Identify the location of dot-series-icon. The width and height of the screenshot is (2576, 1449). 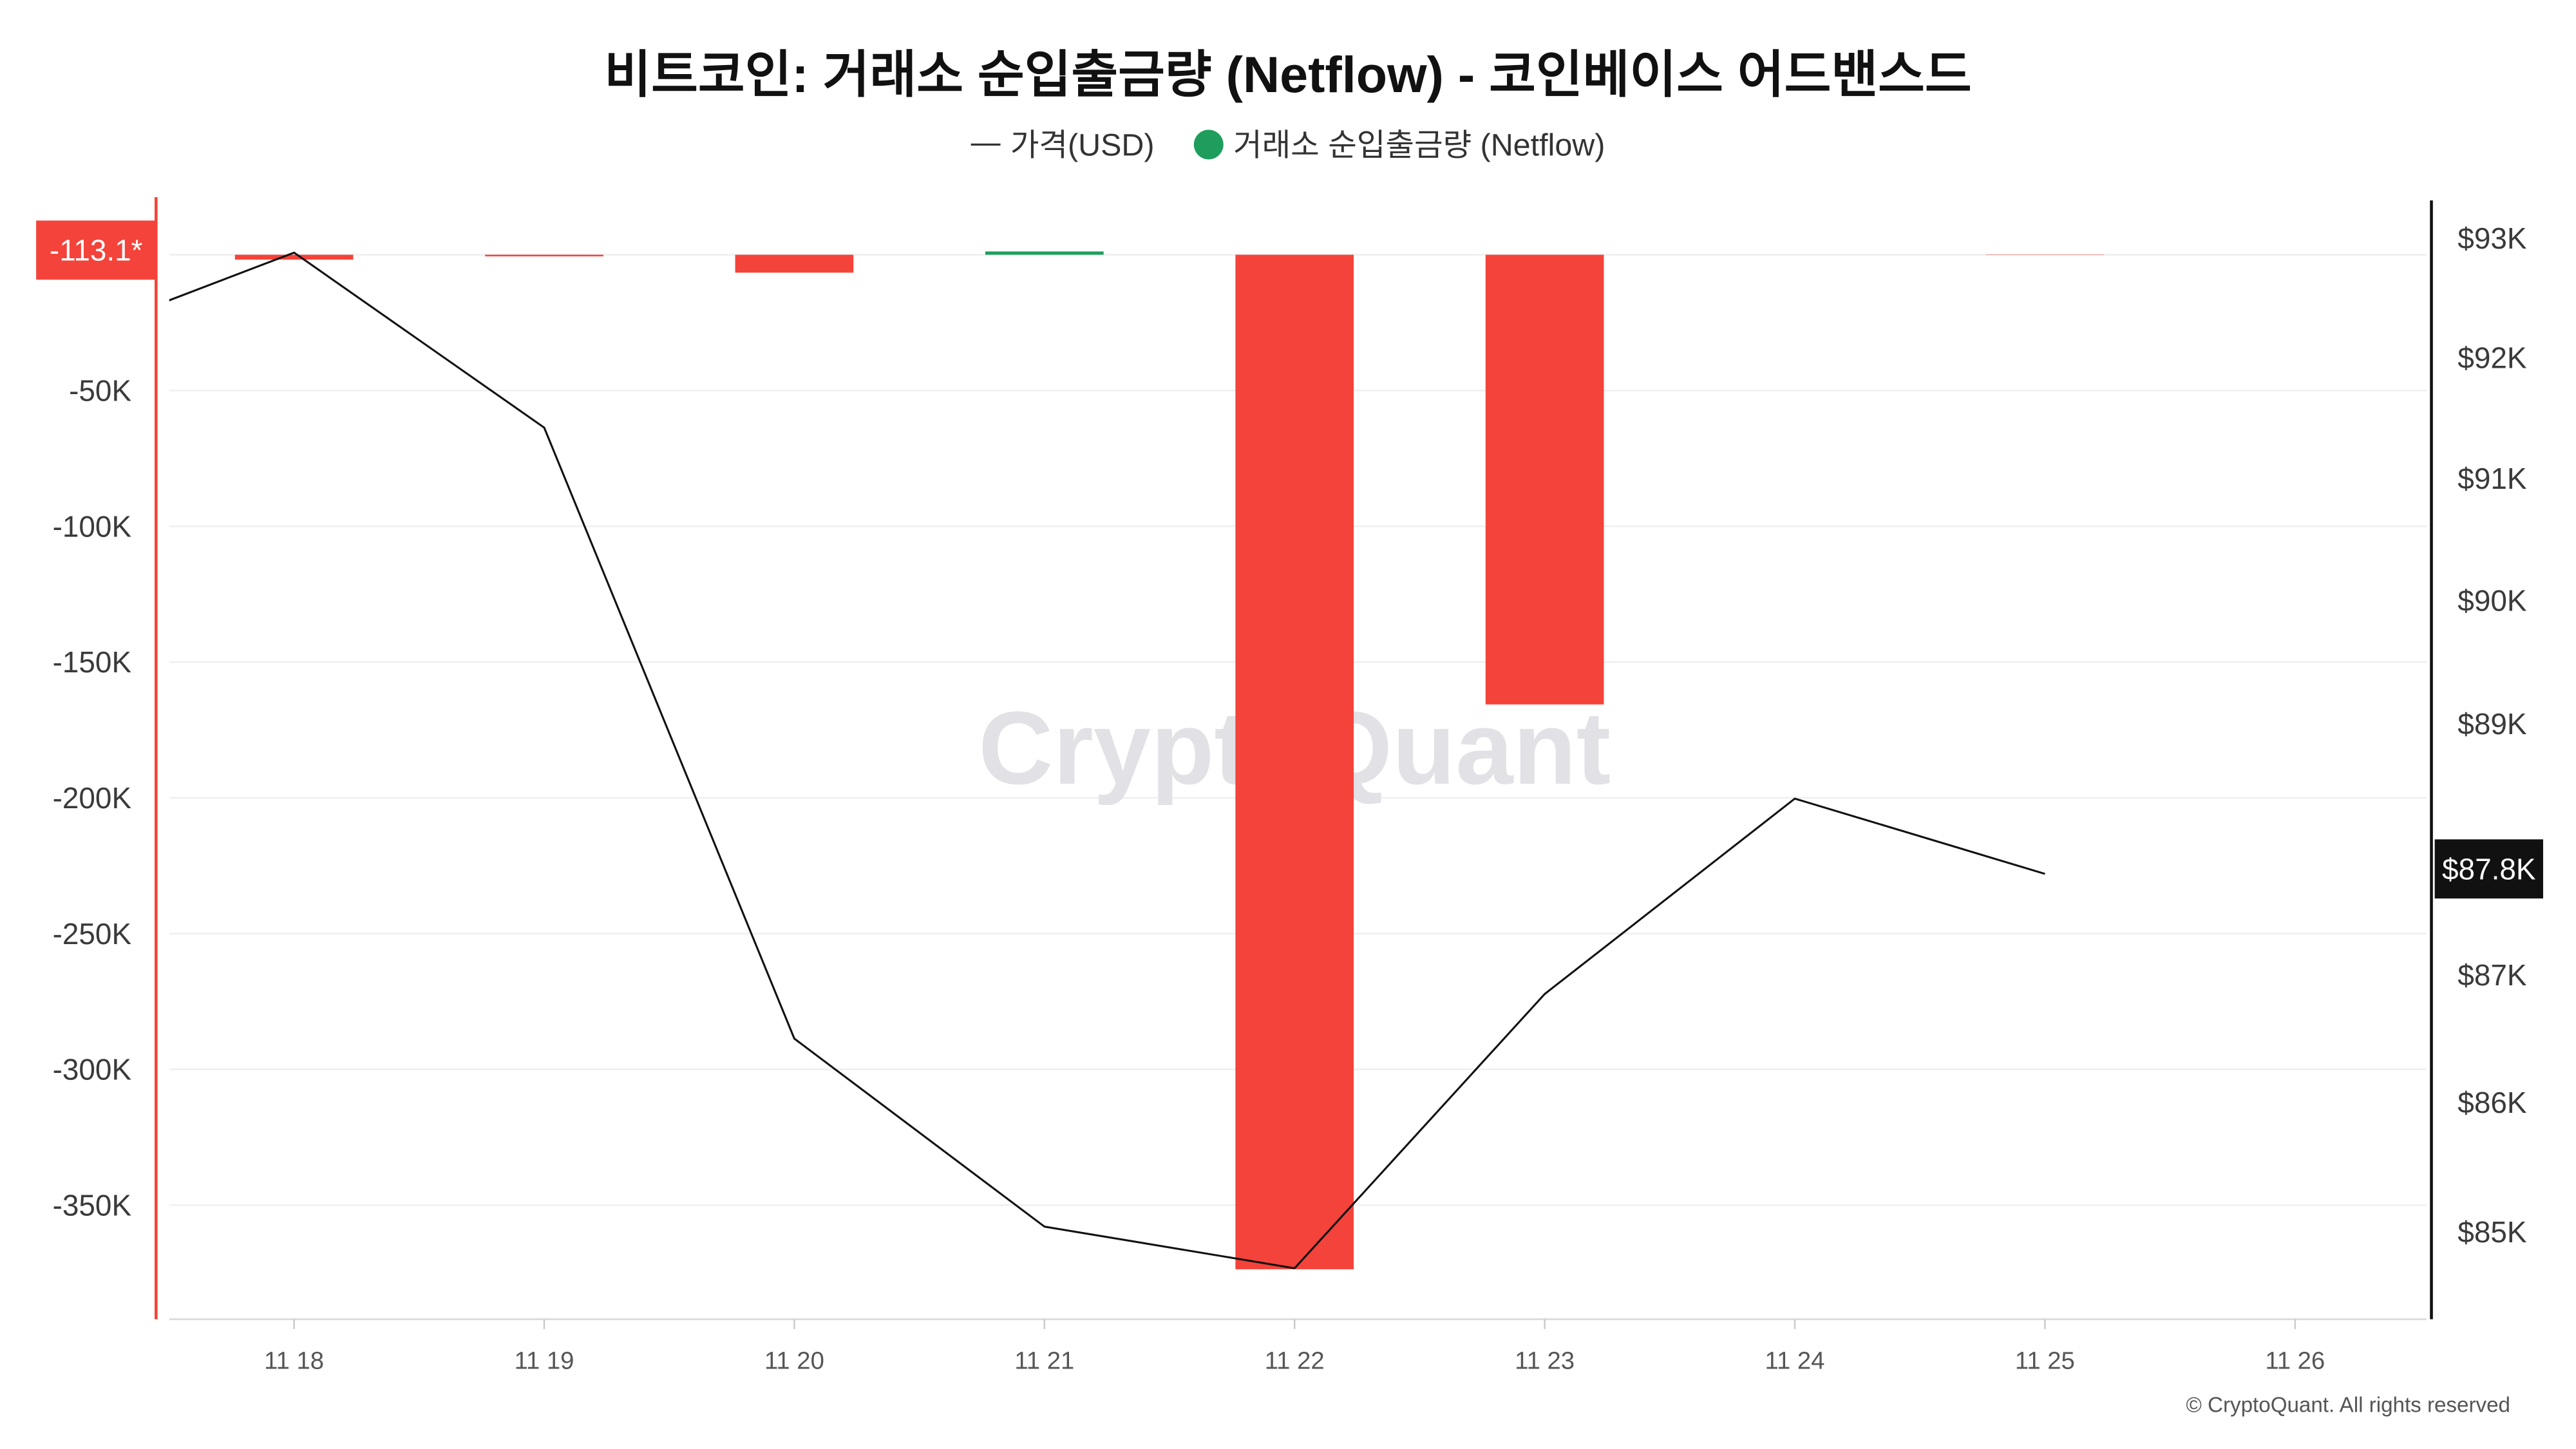
(1208, 144).